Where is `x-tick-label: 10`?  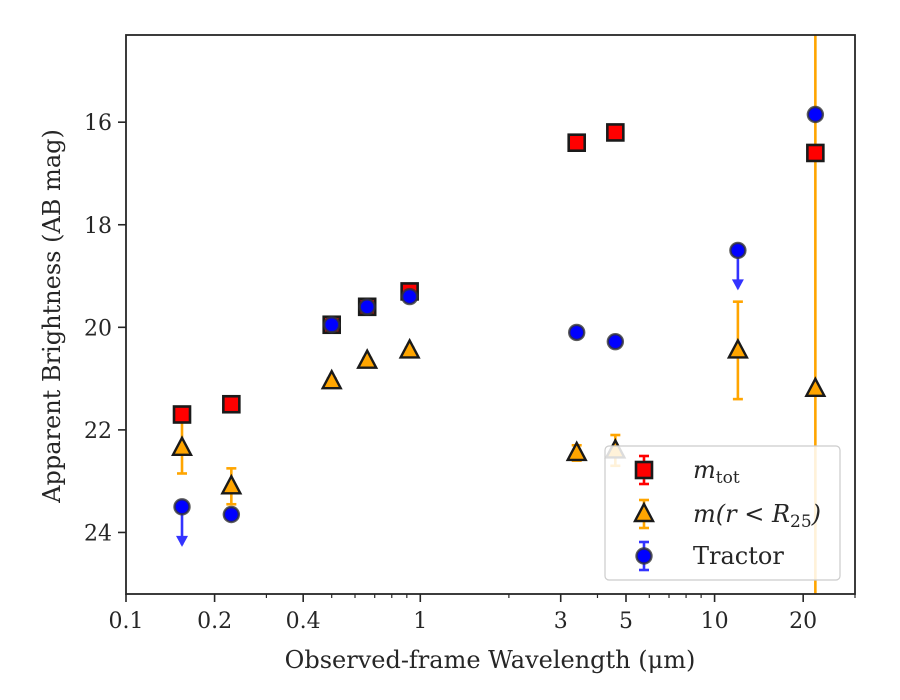 x-tick-label: 10 is located at coordinates (715, 621).